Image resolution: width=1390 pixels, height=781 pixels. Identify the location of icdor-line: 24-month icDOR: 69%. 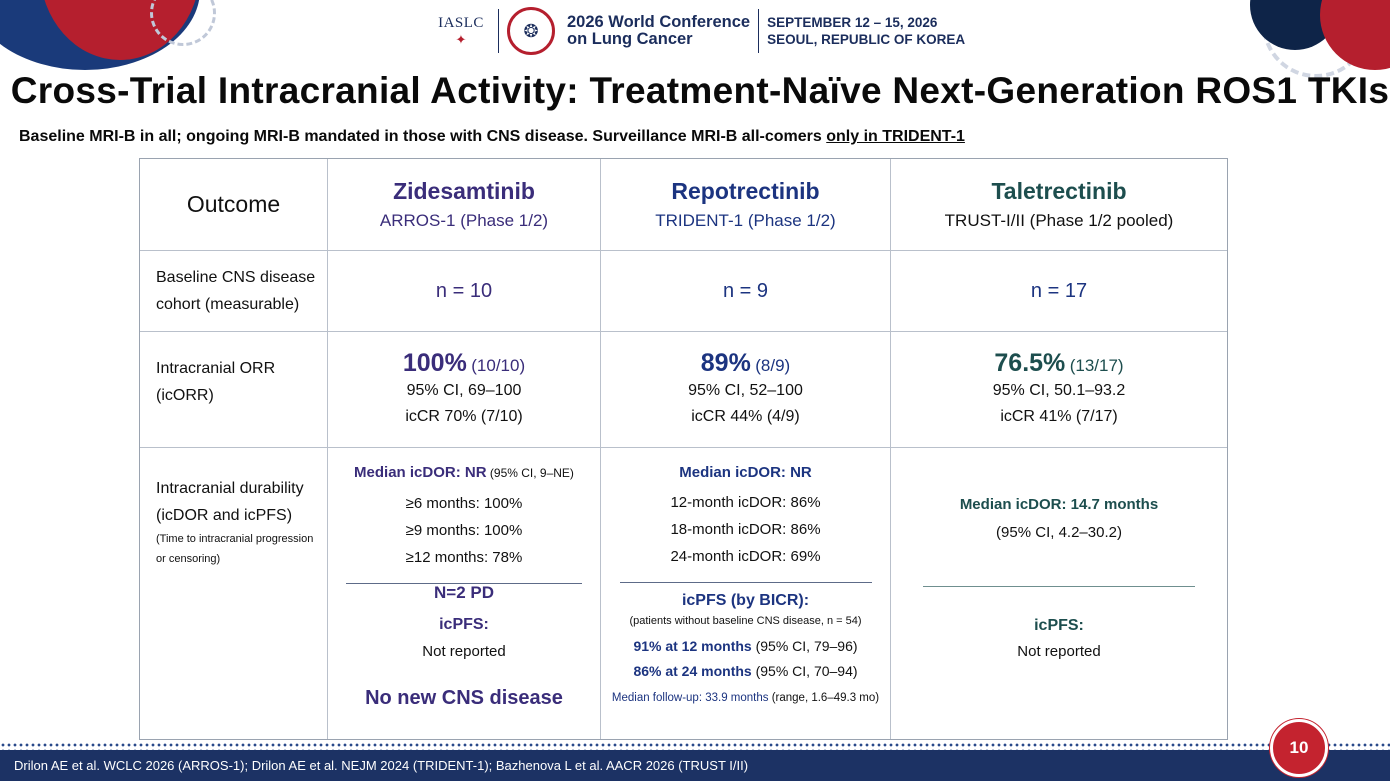
(745, 556).